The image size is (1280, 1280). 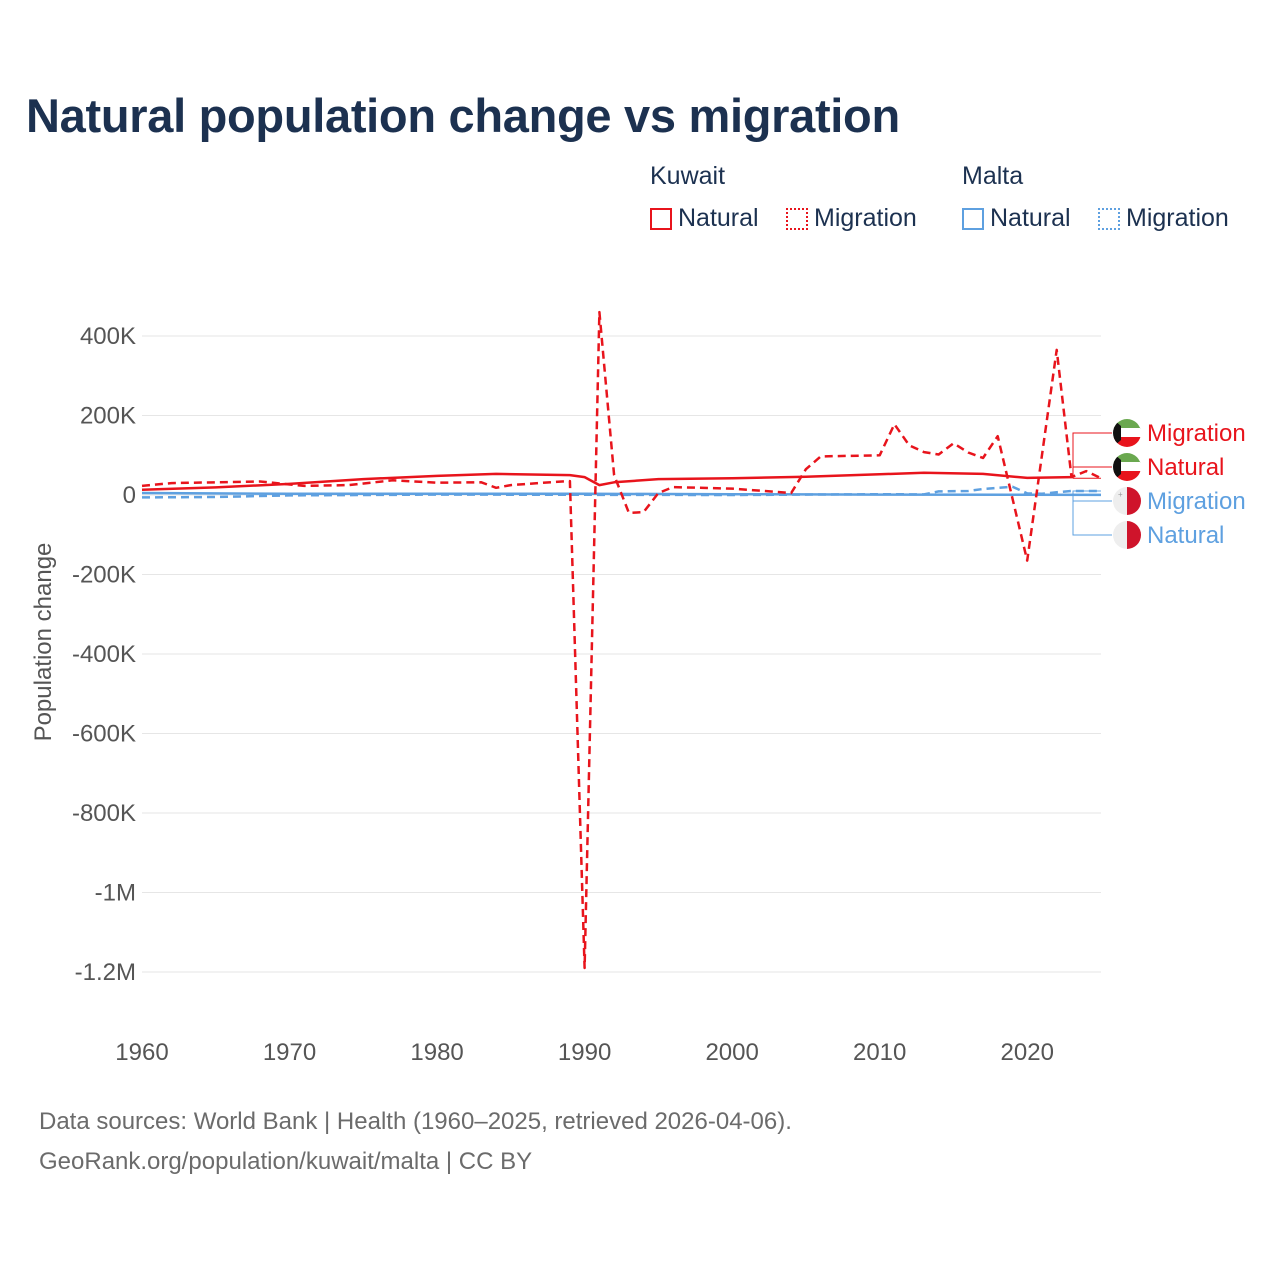 What do you see at coordinates (463, 115) in the screenshot?
I see `chart-title: Natural population change vs migration` at bounding box center [463, 115].